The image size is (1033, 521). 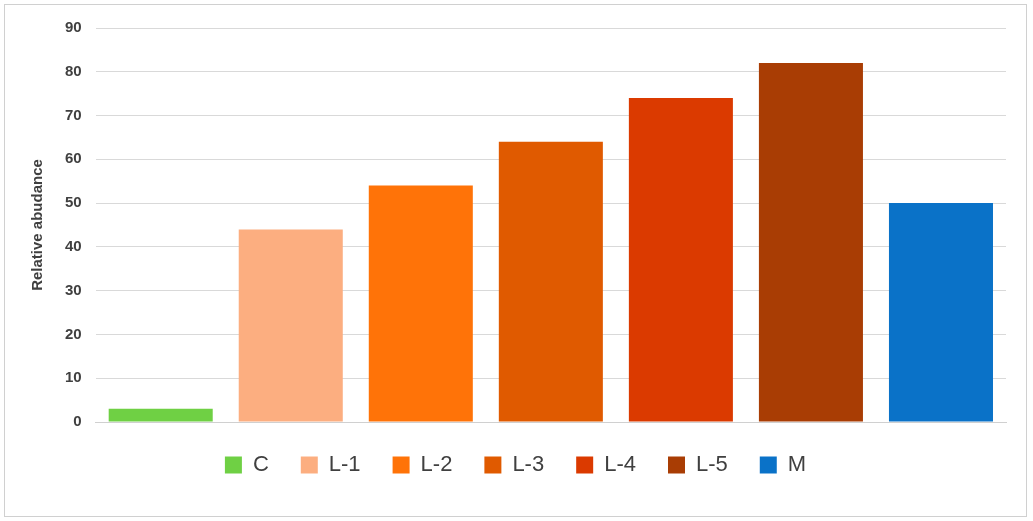 I want to click on y-tick-label: 50, so click(x=73, y=202).